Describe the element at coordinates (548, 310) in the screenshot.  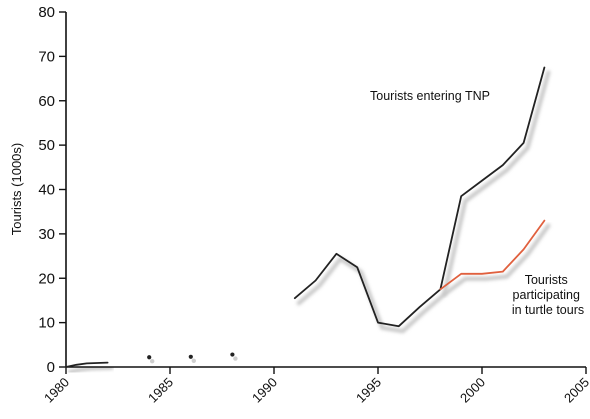
I see `annotation-turtle-tours-line-3: in turtle tours` at that location.